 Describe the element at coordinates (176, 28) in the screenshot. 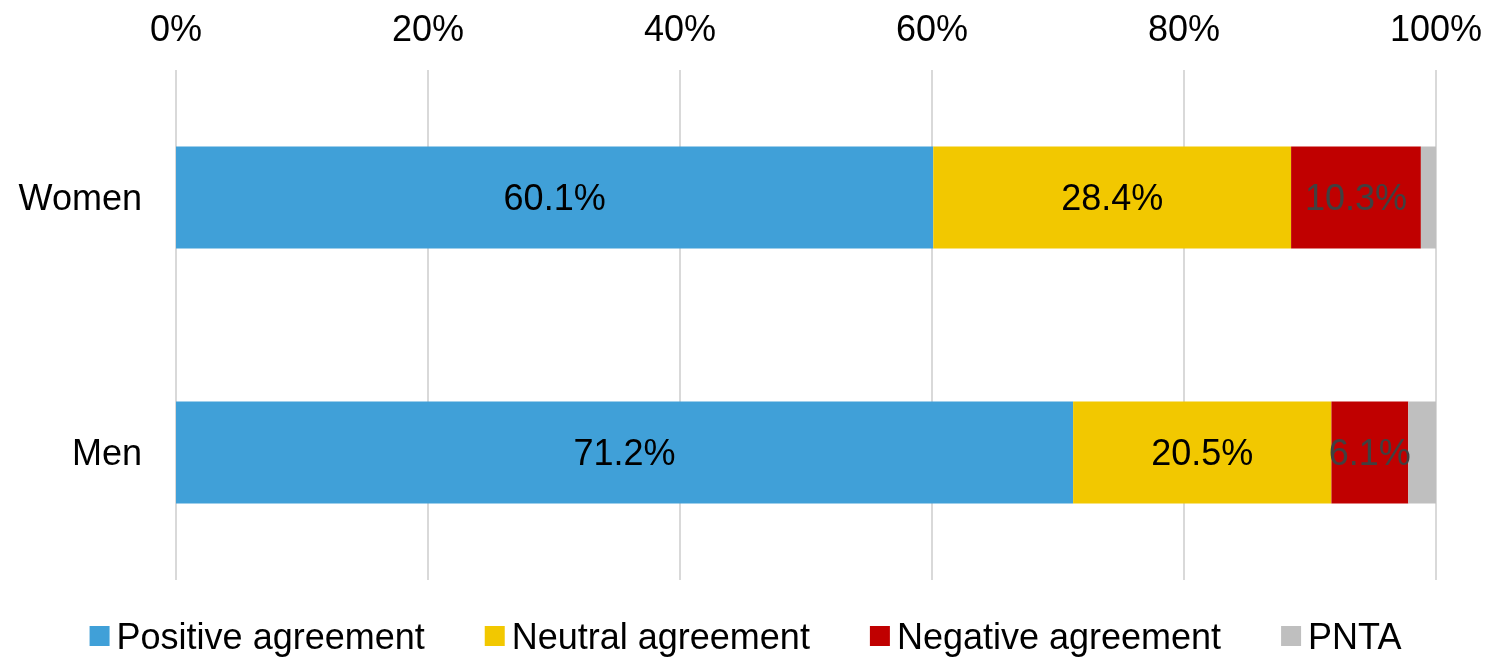

I see `x-tick-label: 0%` at that location.